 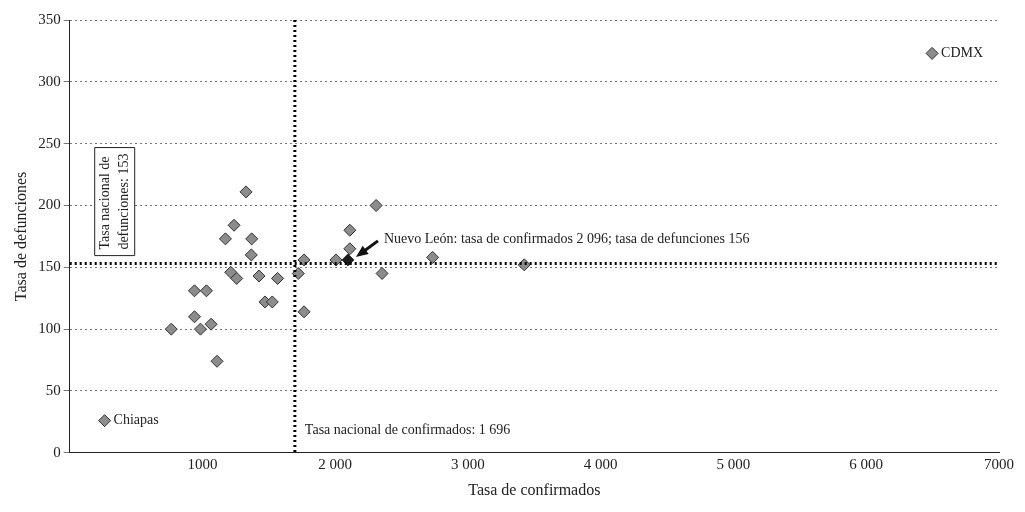 What do you see at coordinates (407, 430) in the screenshot?
I see `ref-line-label: Tasa nacional de confirmados: 1 696` at bounding box center [407, 430].